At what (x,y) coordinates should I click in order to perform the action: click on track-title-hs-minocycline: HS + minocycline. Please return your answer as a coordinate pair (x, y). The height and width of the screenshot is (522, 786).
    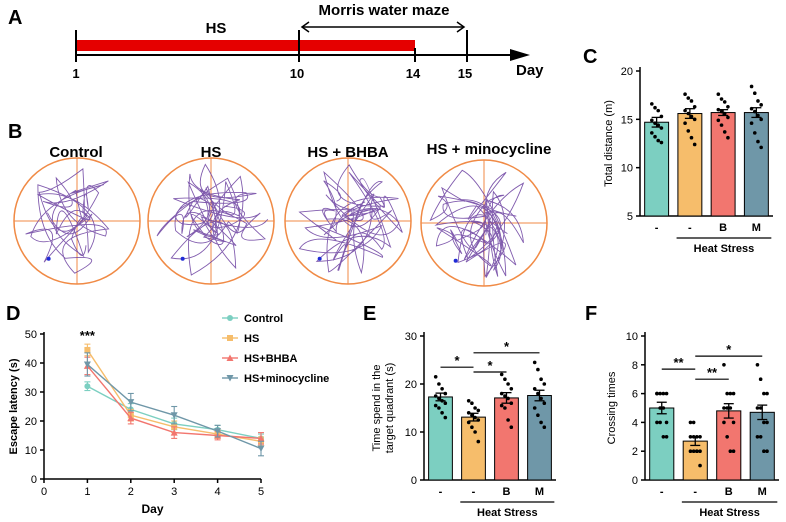
    Looking at the image, I should click on (489, 149).